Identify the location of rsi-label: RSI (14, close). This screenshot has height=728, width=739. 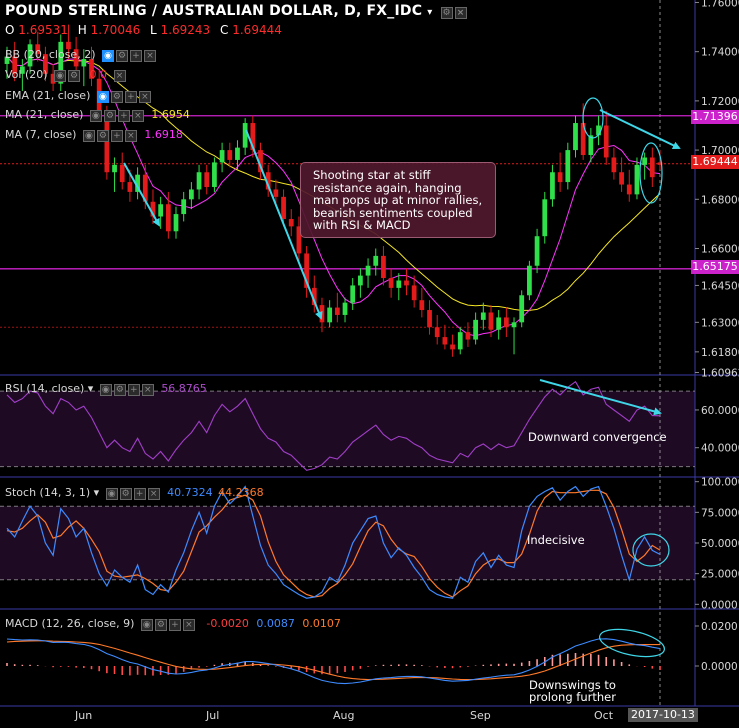
(45, 388).